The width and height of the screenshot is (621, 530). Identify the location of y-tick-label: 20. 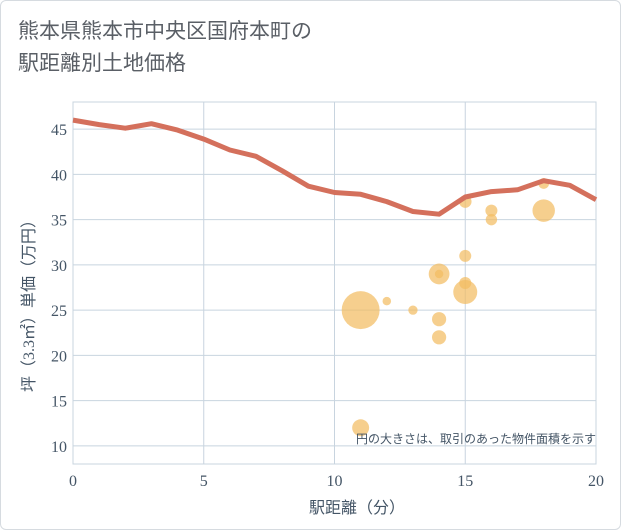
(59, 356).